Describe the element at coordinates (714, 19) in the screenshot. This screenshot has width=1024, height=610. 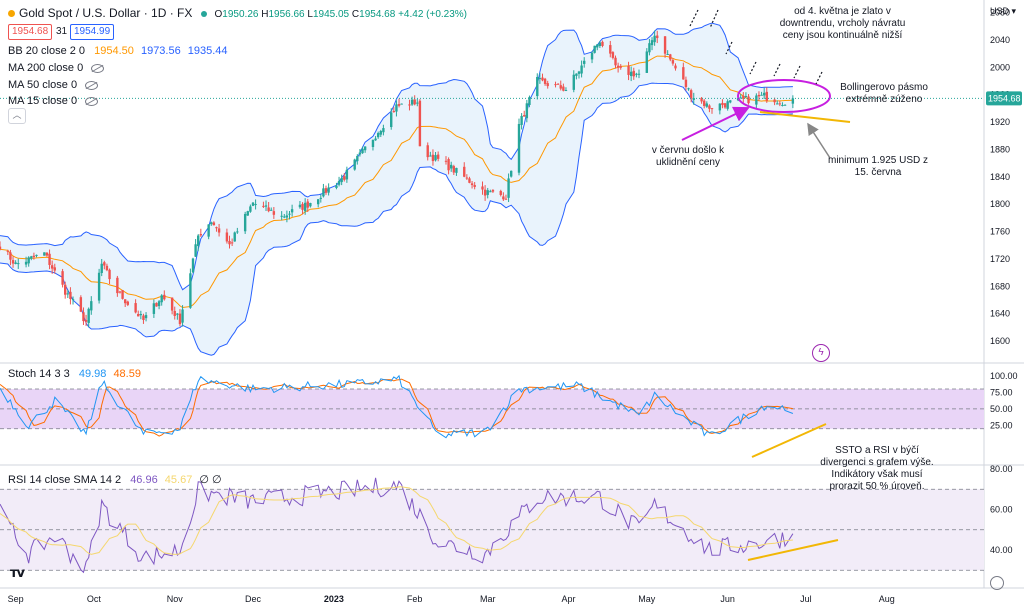
I see `peak-arrow` at that location.